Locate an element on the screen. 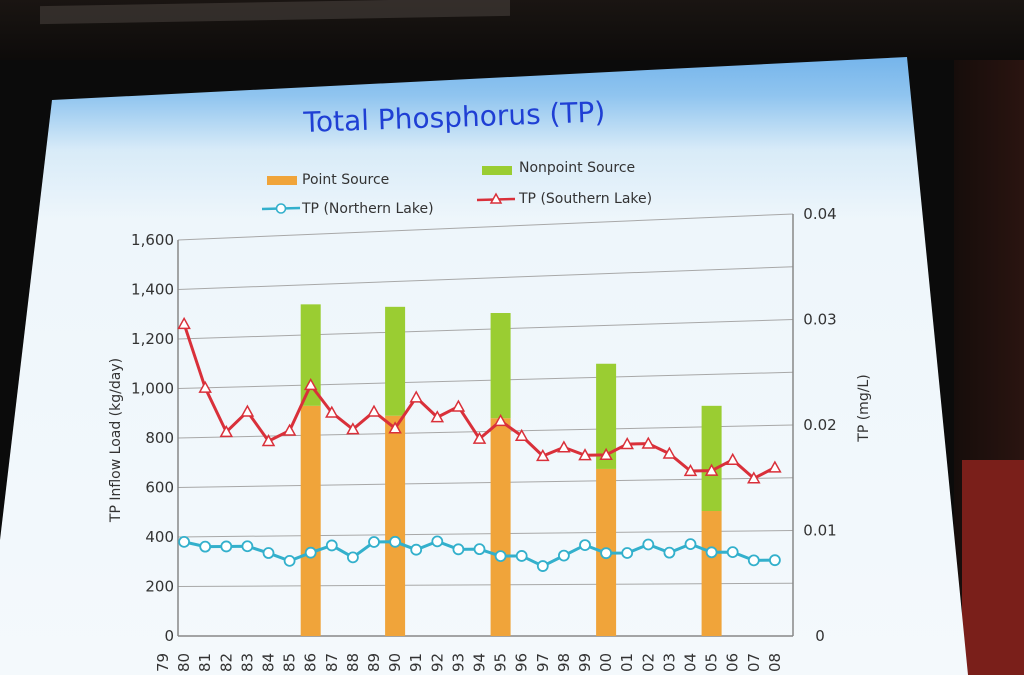  y-tick-label: 1,000 is located at coordinates (152, 389).